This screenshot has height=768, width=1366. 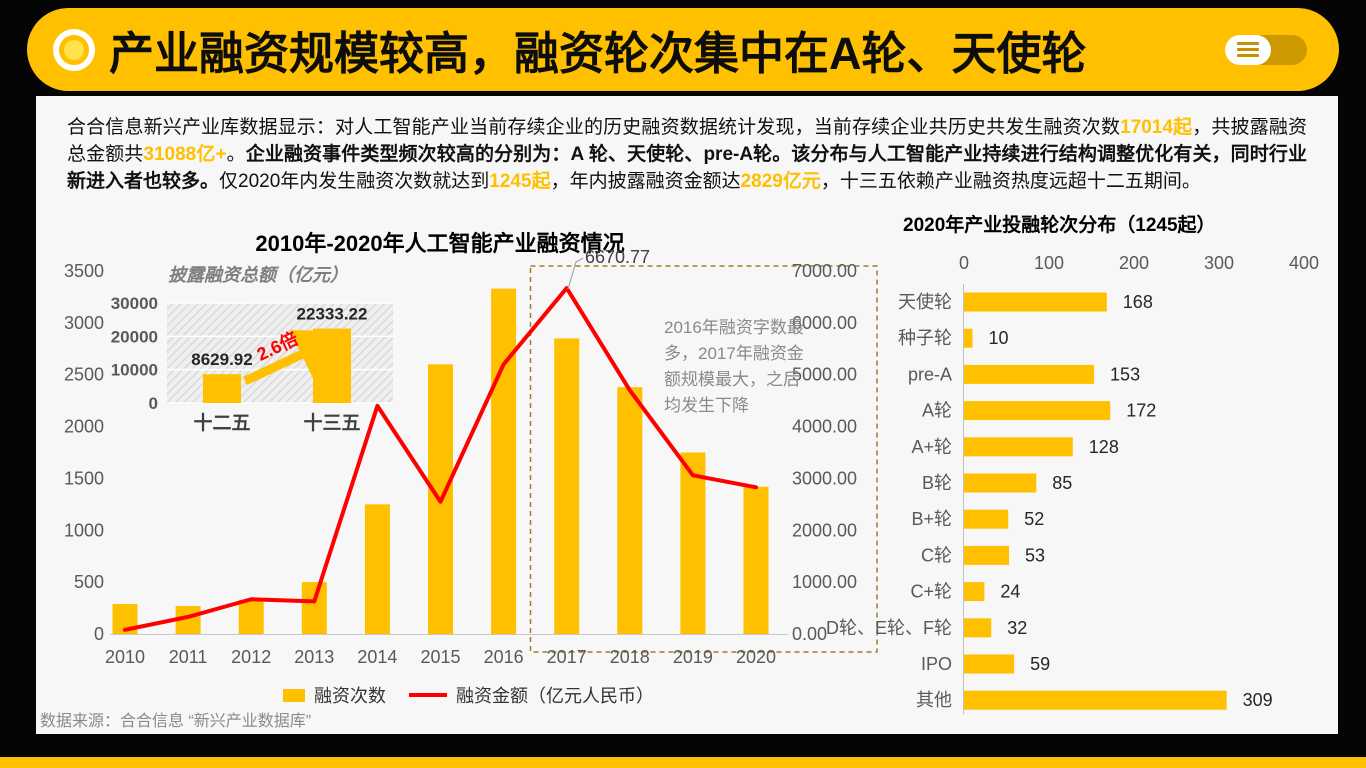 What do you see at coordinates (756, 657) in the screenshot?
I see `main-x-tick: 2020` at bounding box center [756, 657].